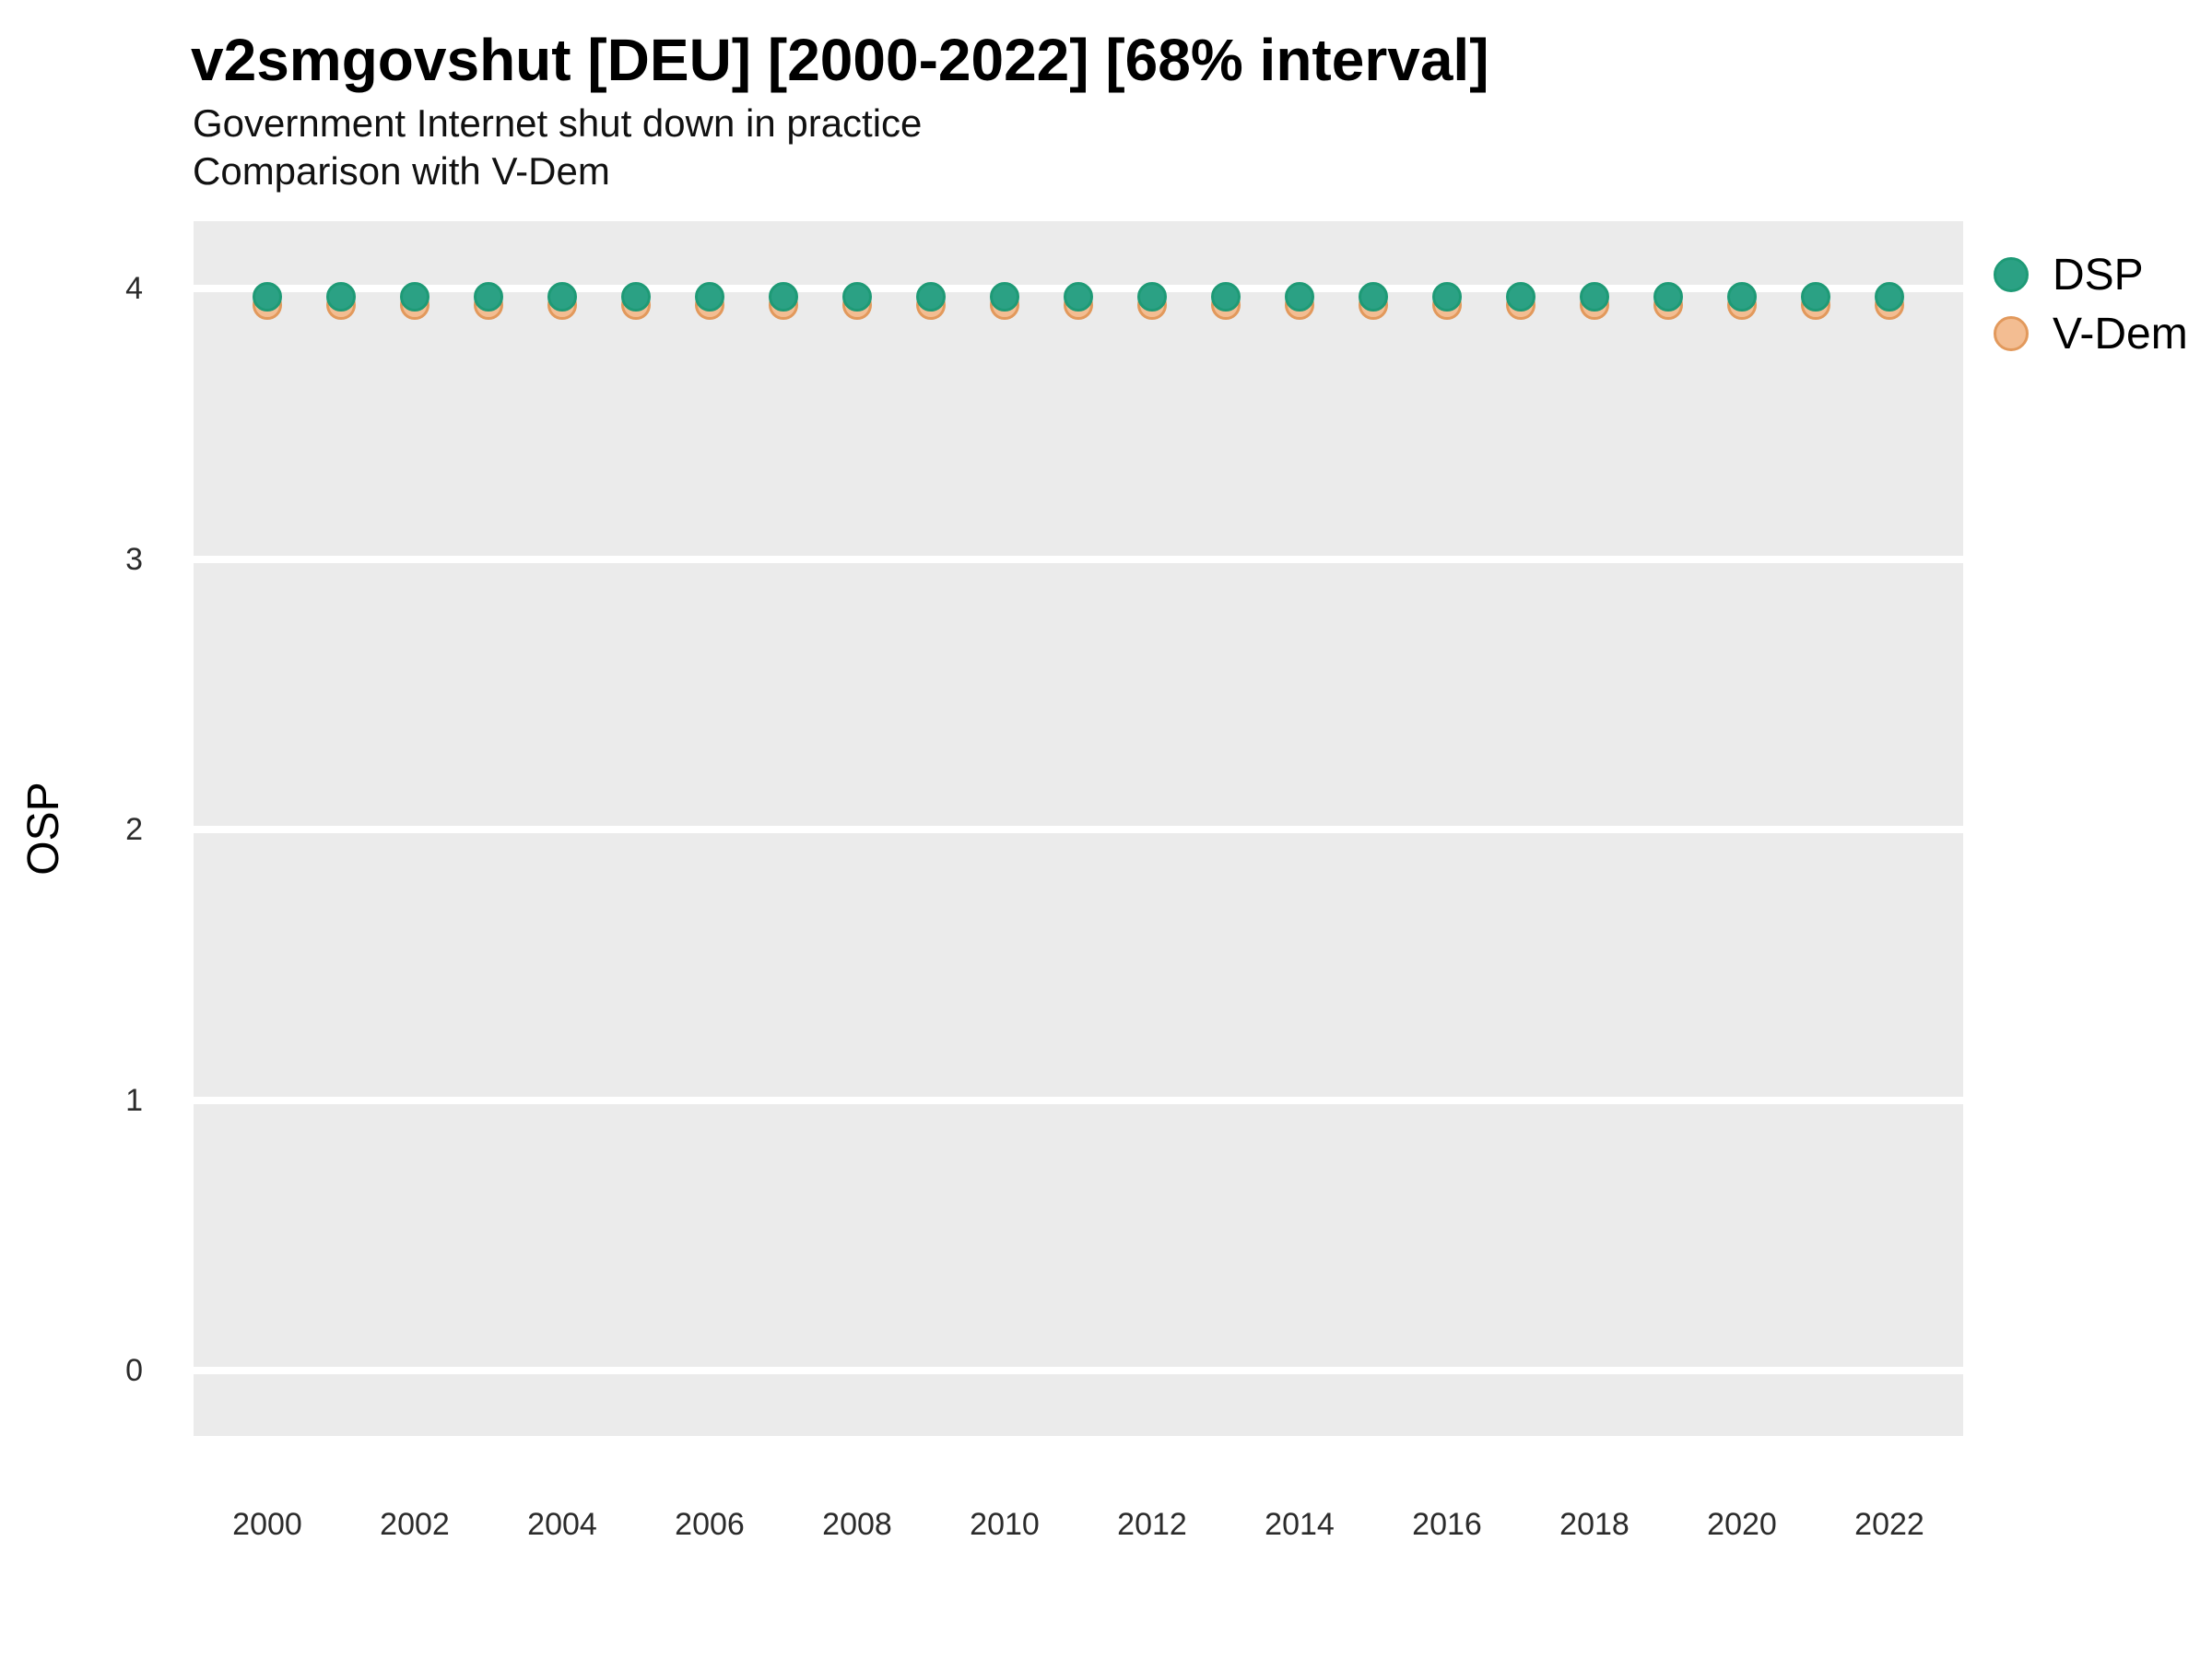  What do you see at coordinates (134, 288) in the screenshot?
I see `y-tick-label-4: 4` at bounding box center [134, 288].